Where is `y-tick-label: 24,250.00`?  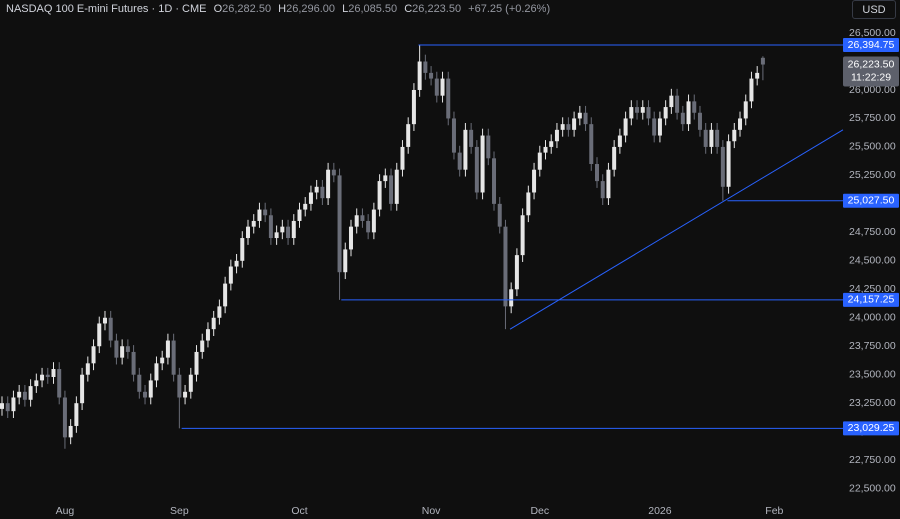
y-tick-label: 24,250.00 is located at coordinates (872, 289).